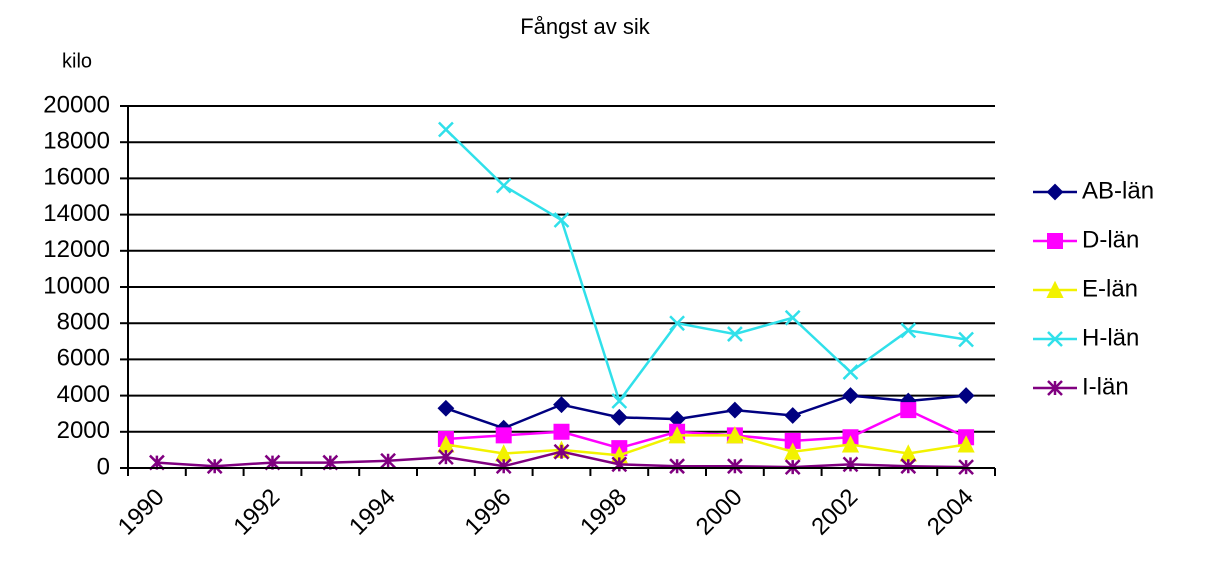  What do you see at coordinates (1118, 190) in the screenshot?
I see `legend-label: AB-län` at bounding box center [1118, 190].